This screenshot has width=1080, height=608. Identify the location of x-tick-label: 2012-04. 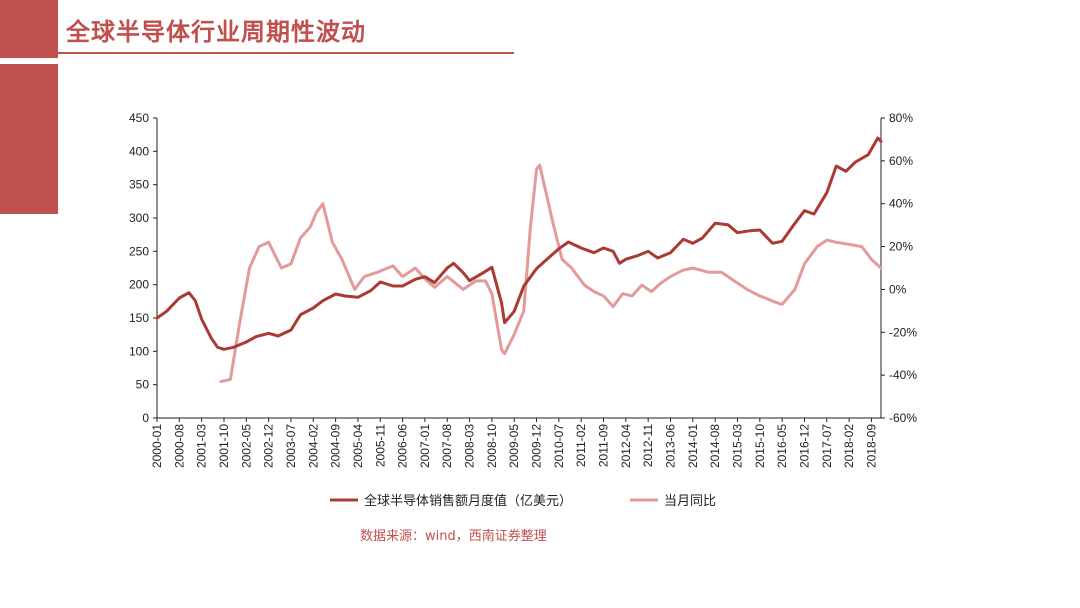
(626, 446).